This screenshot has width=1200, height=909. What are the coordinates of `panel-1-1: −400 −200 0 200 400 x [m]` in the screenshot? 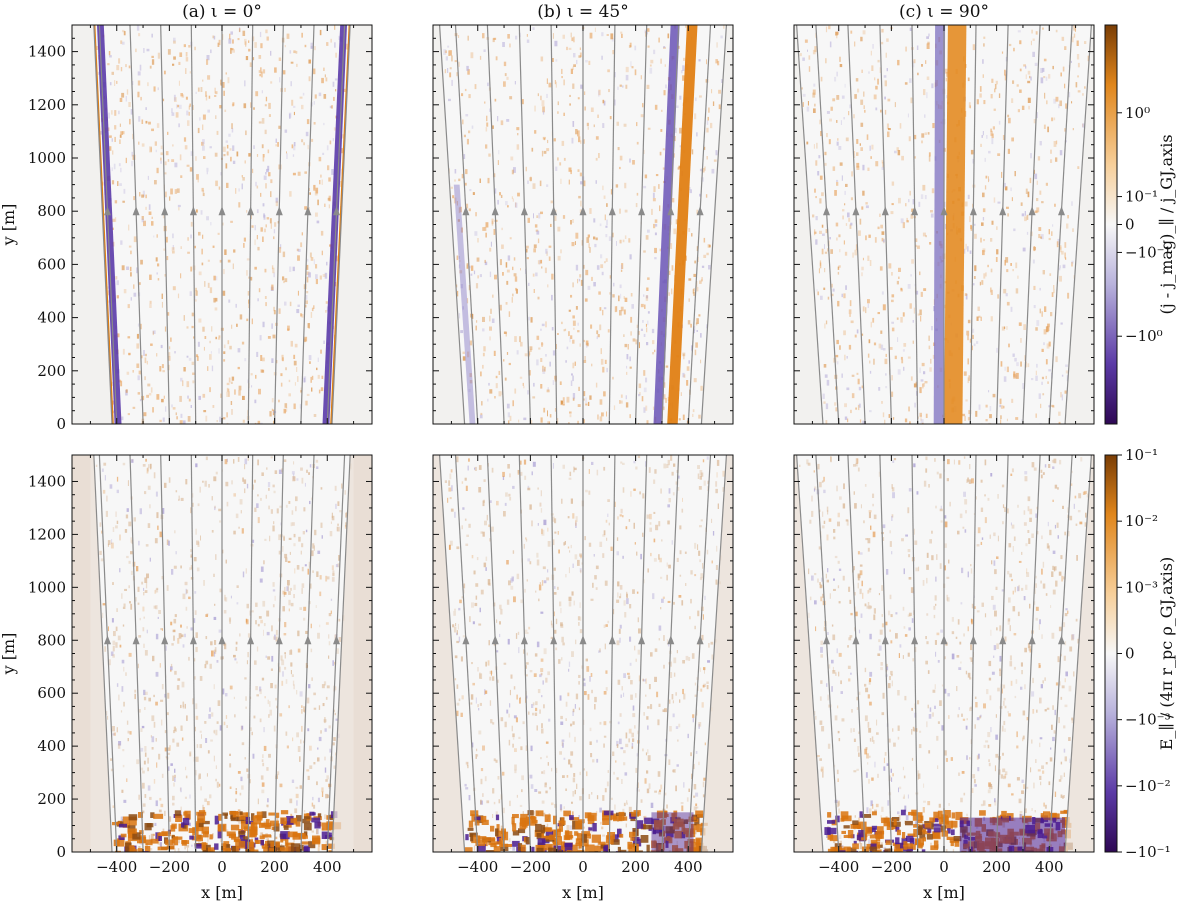 It's located at (583, 678).